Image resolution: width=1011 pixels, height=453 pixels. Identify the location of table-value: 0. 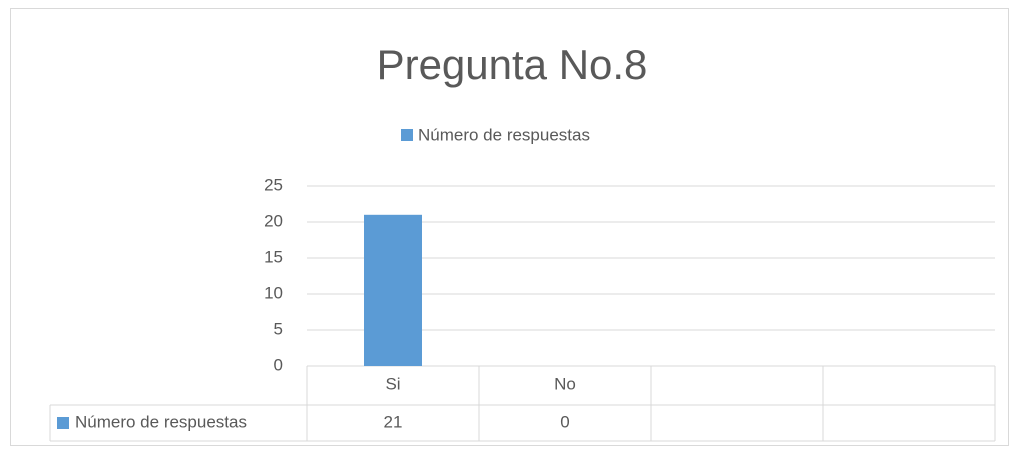
(564, 421).